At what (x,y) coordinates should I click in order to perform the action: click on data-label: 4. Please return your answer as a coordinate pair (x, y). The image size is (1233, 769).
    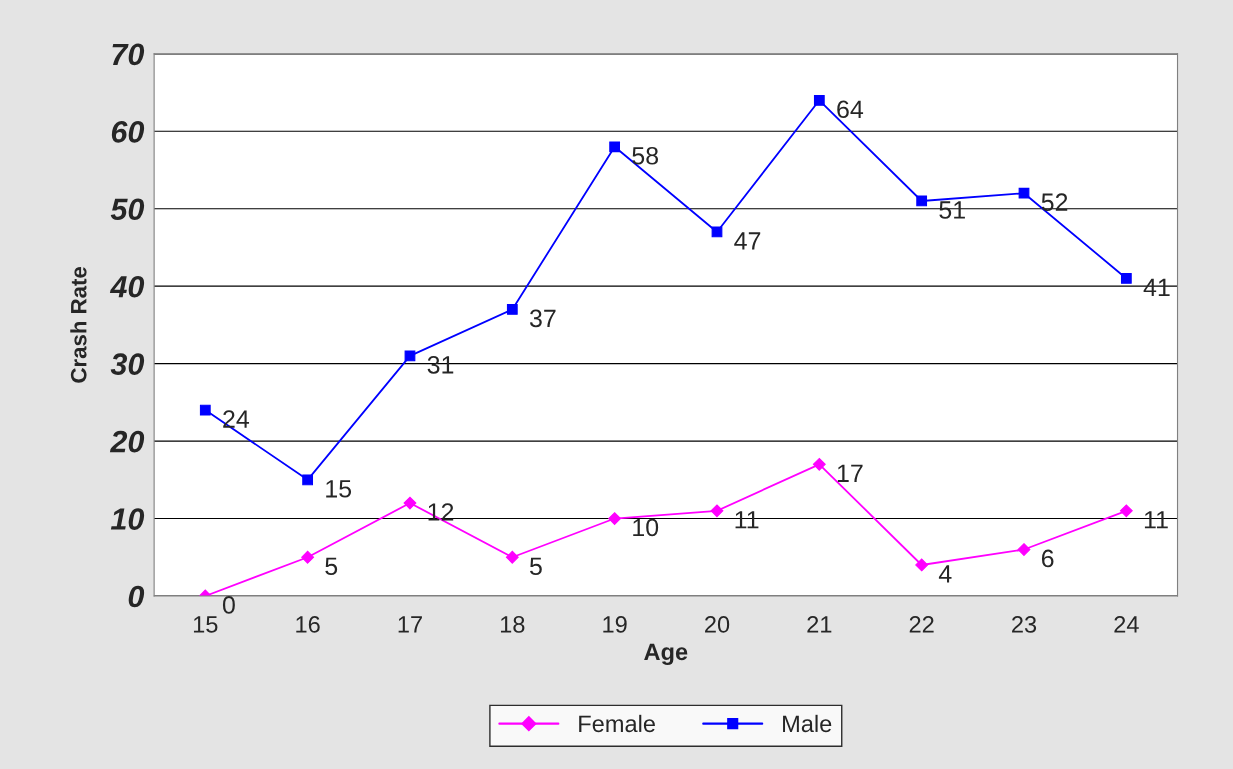
    Looking at the image, I should click on (945, 574).